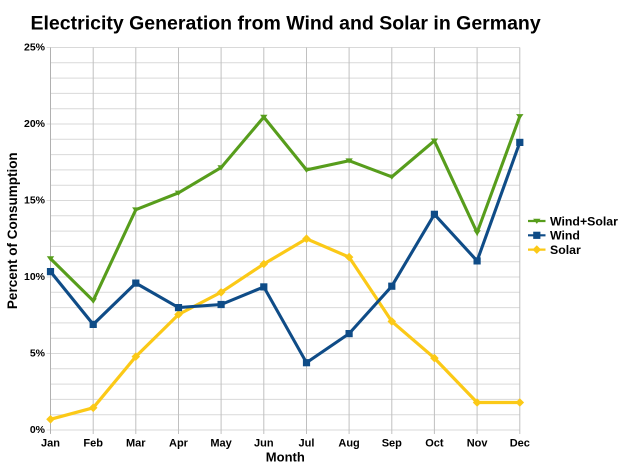 The image size is (623, 472). Describe the element at coordinates (434, 444) in the screenshot. I see `svg-text: Oct` at that location.